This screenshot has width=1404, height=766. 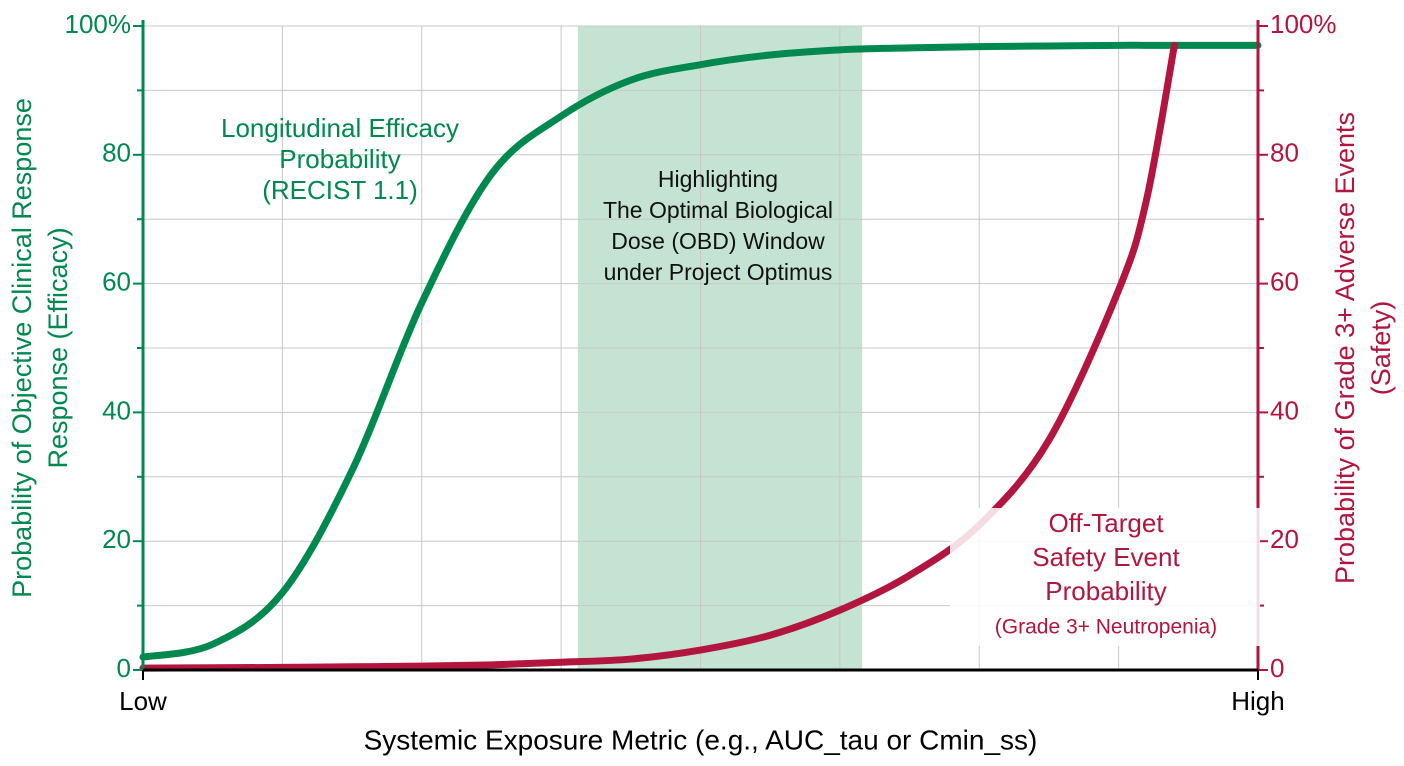 I want to click on y-tick-label: 40, so click(x=116, y=410).